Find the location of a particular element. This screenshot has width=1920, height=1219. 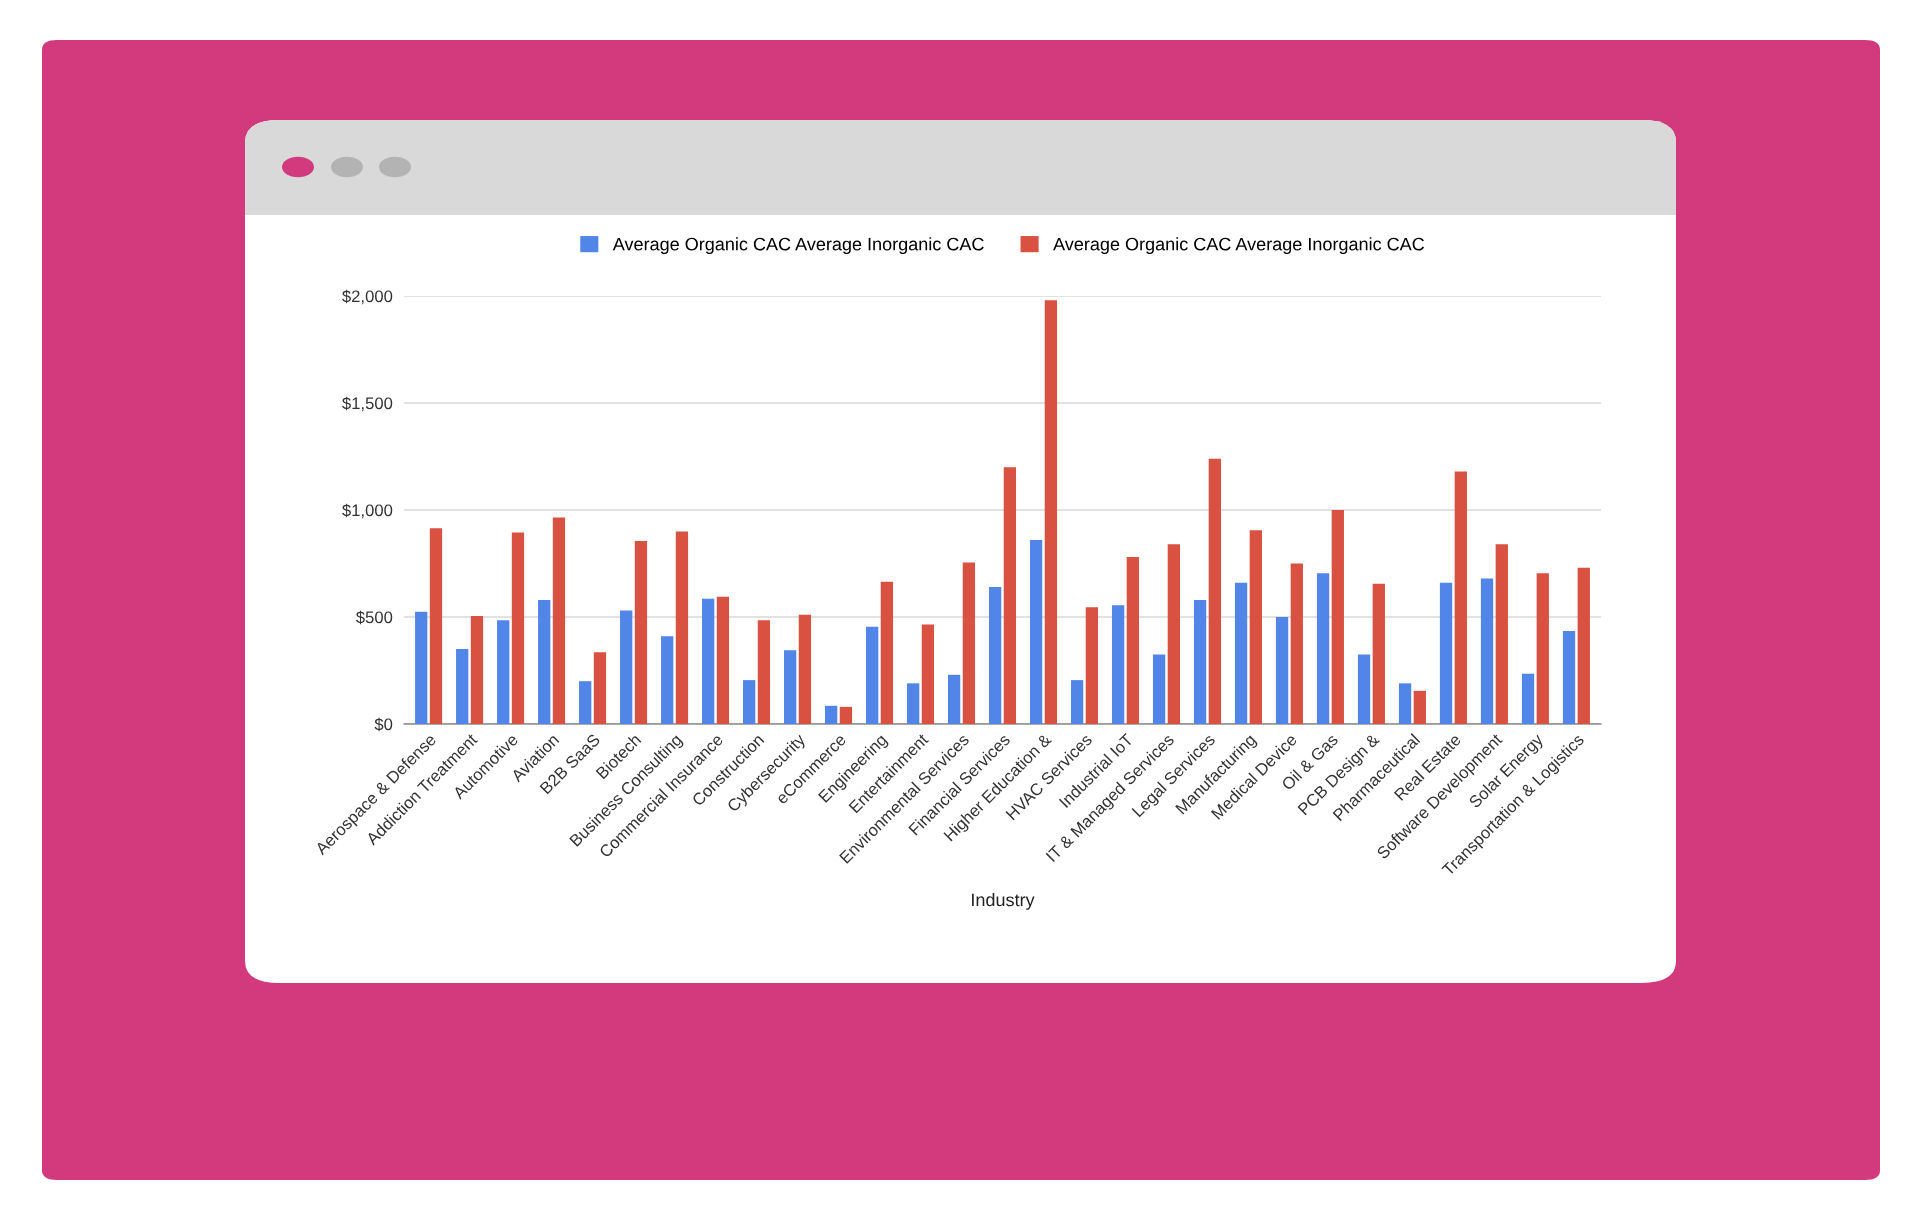

y-tick-label: $2,000 is located at coordinates (367, 297).